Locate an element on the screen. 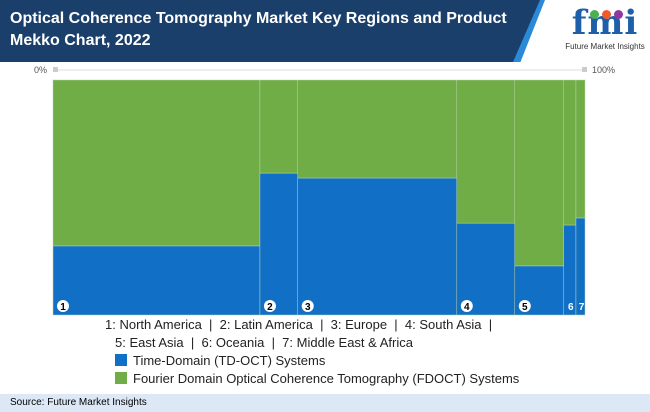 The height and width of the screenshot is (412, 650). axis-end-label: 100% is located at coordinates (603, 70).